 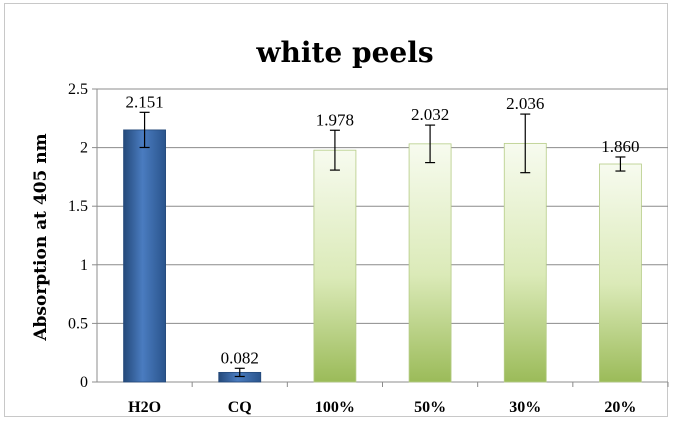 What do you see at coordinates (430, 407) in the screenshot?
I see `x-tick-label: 50%` at bounding box center [430, 407].